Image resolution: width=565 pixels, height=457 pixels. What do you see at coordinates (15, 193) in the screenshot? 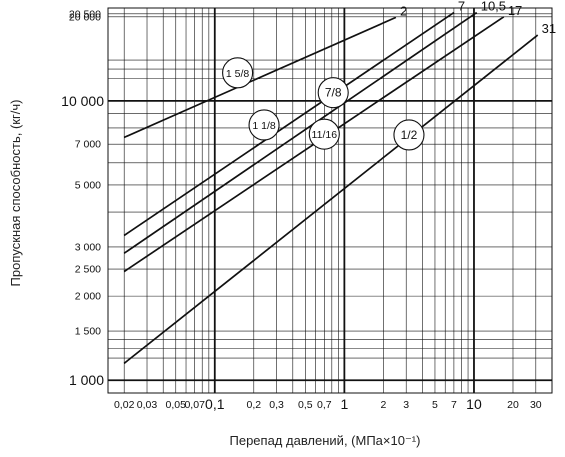
I see `y-axis-title: Пропускная способность, (кг/ч)` at bounding box center [15, 193].